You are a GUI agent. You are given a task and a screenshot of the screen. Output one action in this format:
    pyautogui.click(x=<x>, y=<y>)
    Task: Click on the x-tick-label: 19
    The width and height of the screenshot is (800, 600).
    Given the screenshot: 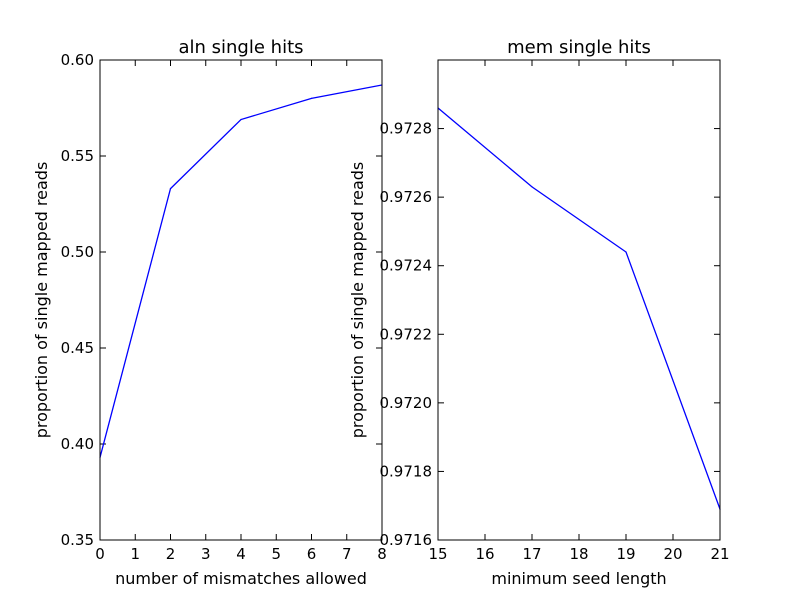 What is the action you would take?
    pyautogui.click(x=625, y=554)
    